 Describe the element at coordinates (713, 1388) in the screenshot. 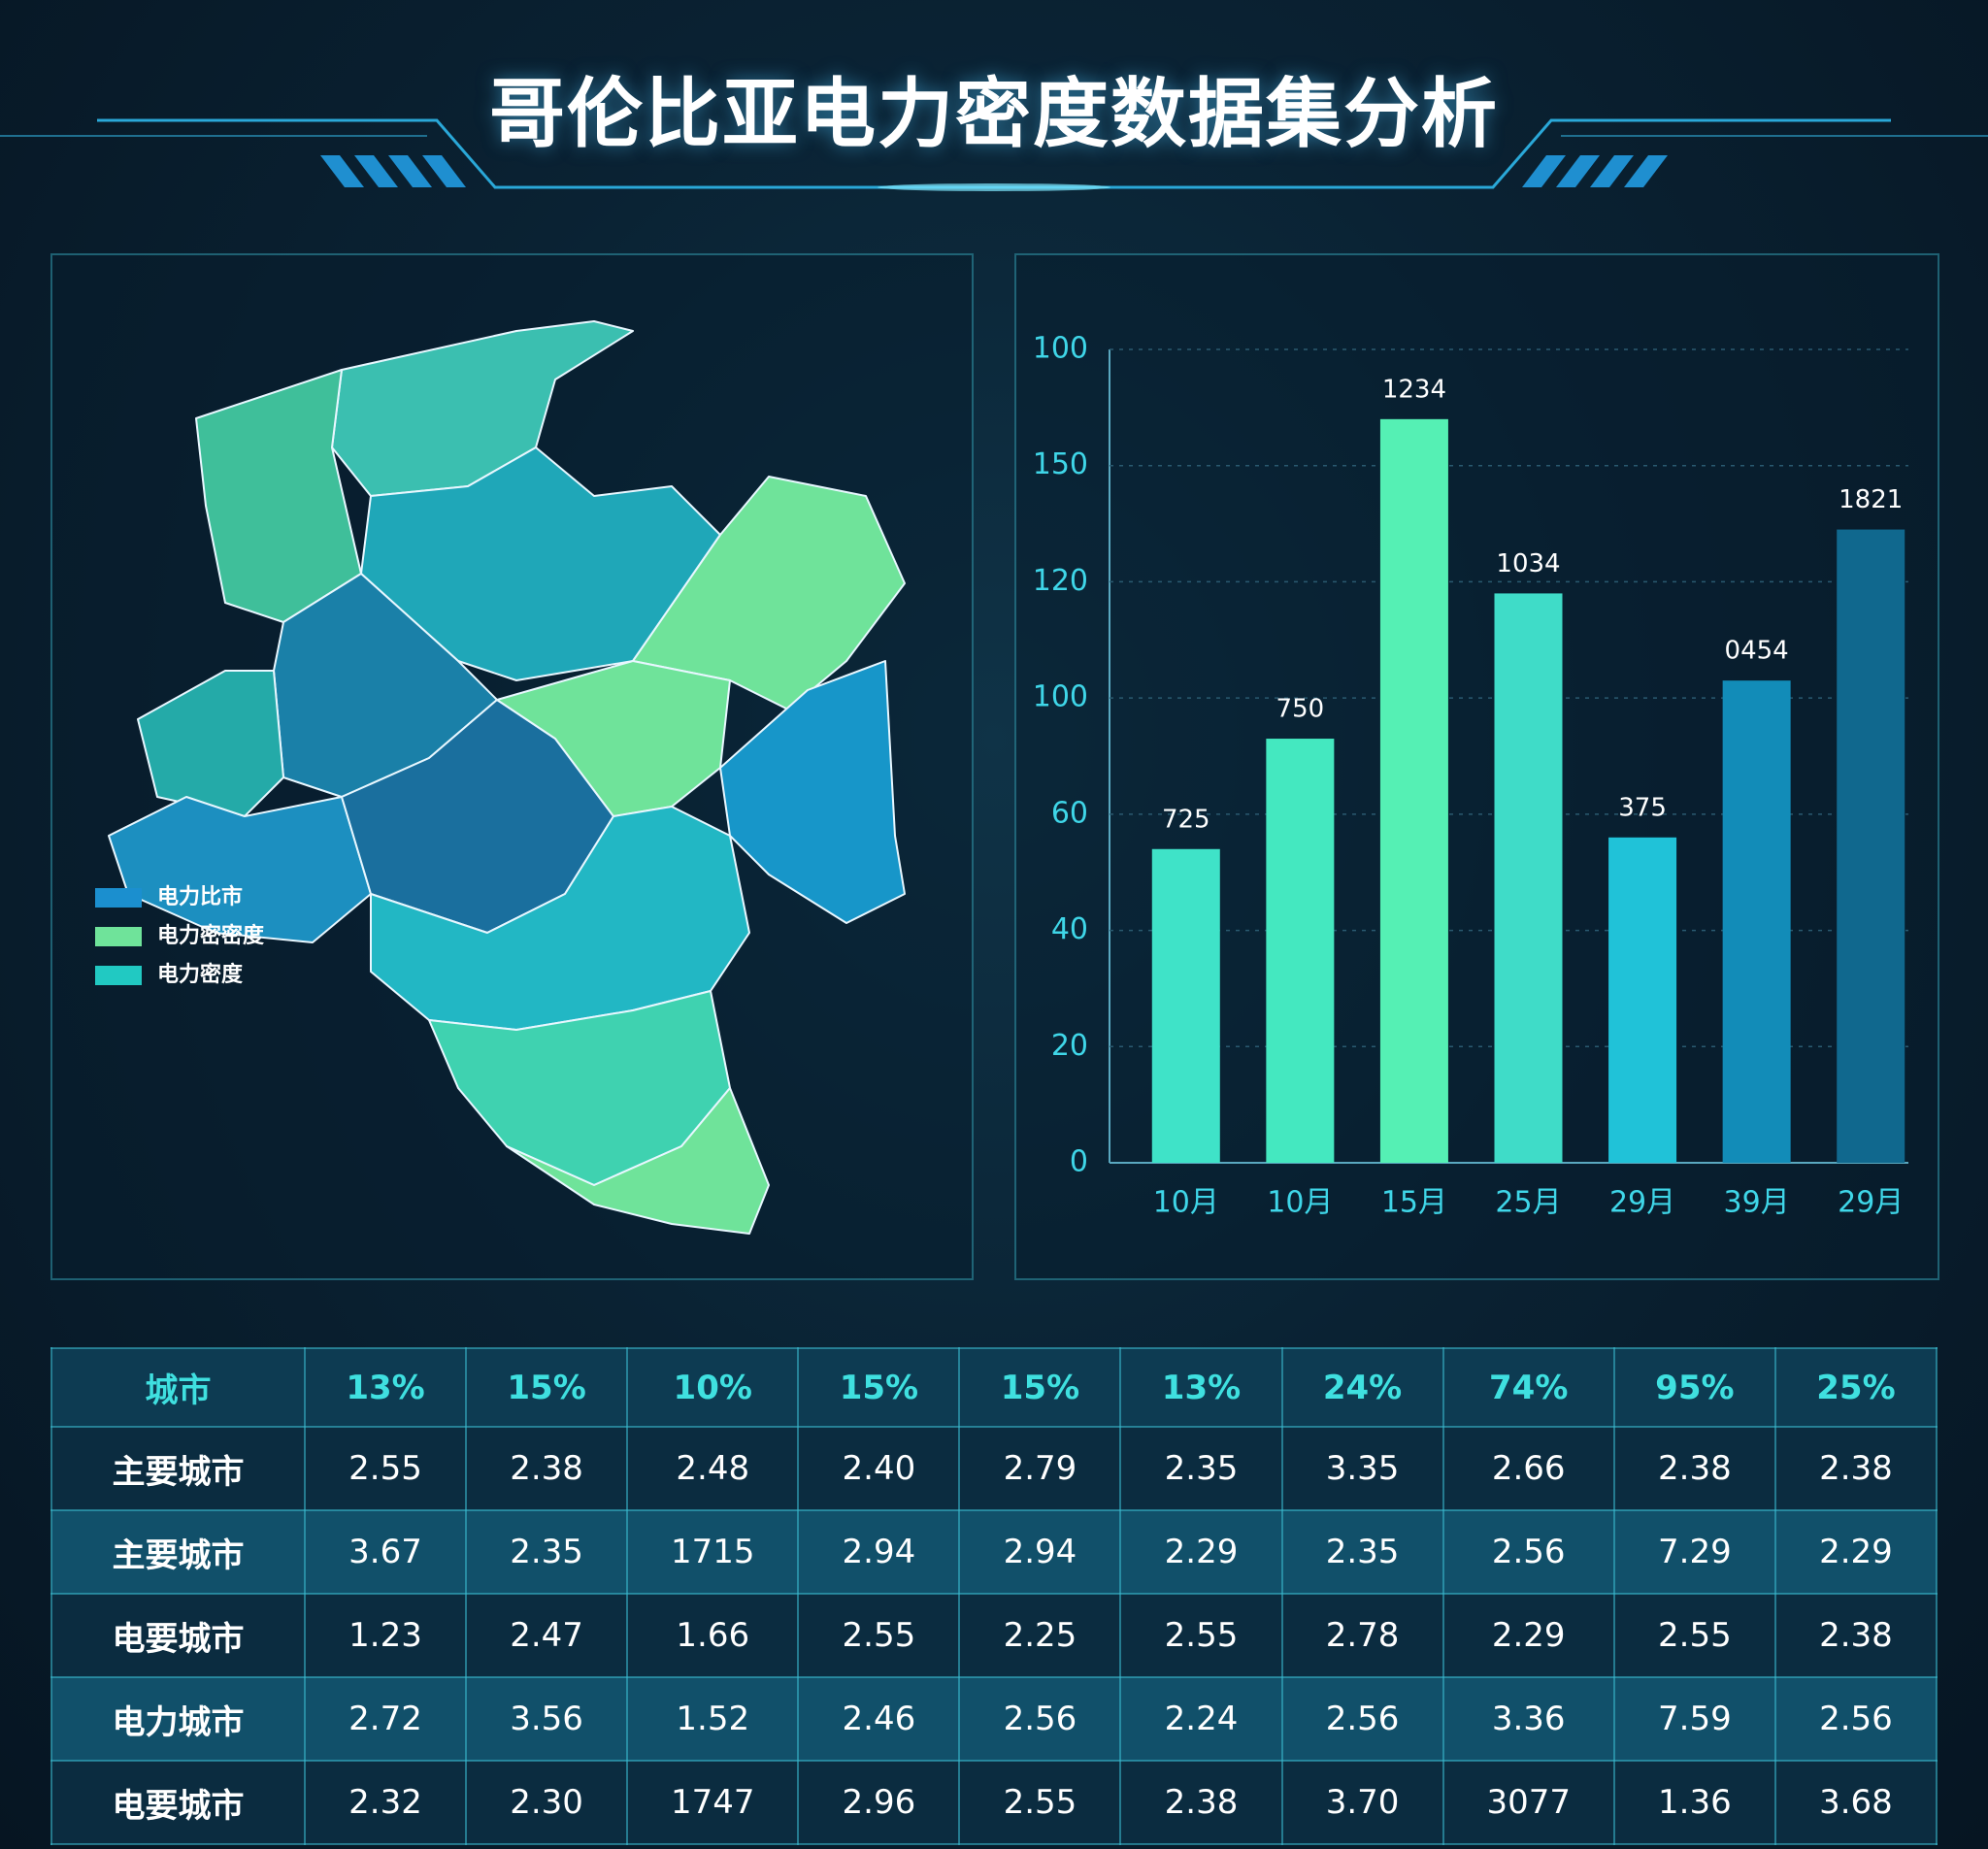

I see `table-cell: 10%` at that location.